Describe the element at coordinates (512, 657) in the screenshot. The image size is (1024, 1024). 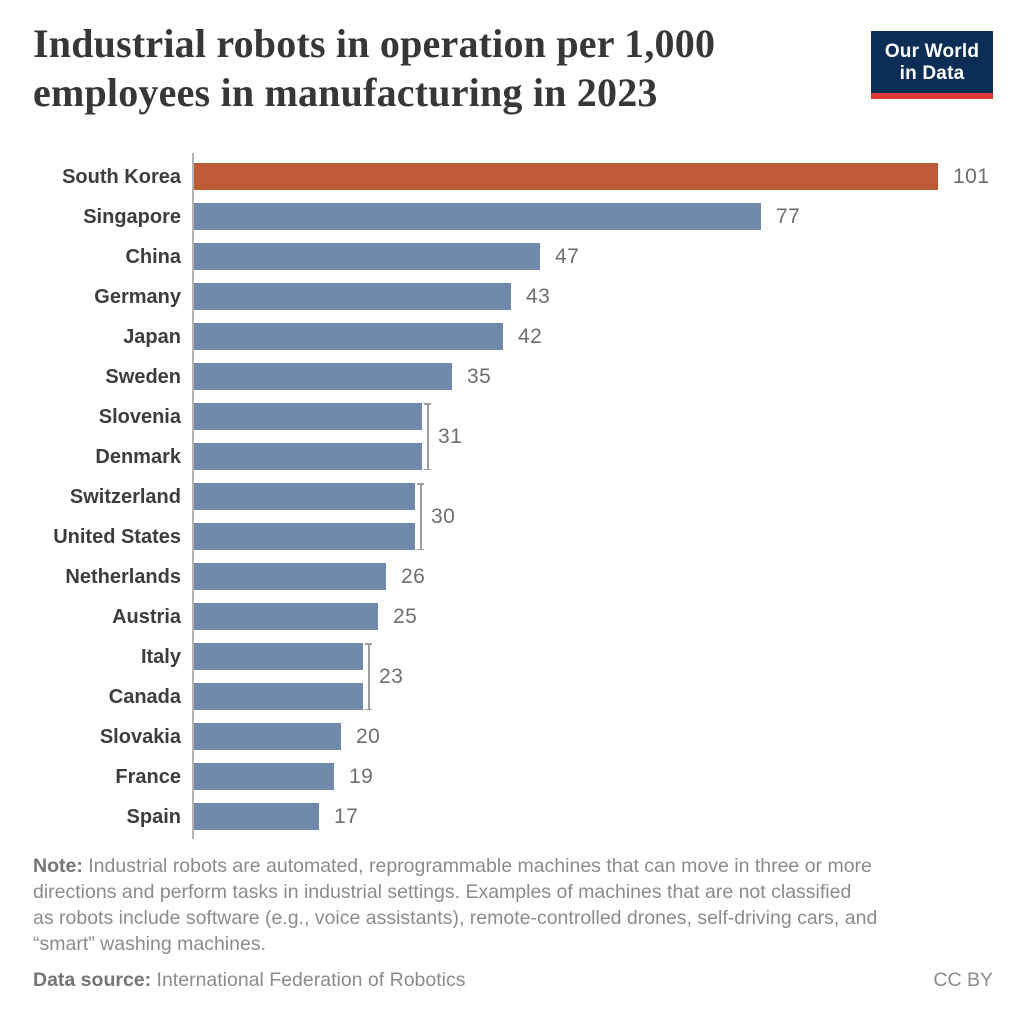
I see `bar-row: Italy` at that location.